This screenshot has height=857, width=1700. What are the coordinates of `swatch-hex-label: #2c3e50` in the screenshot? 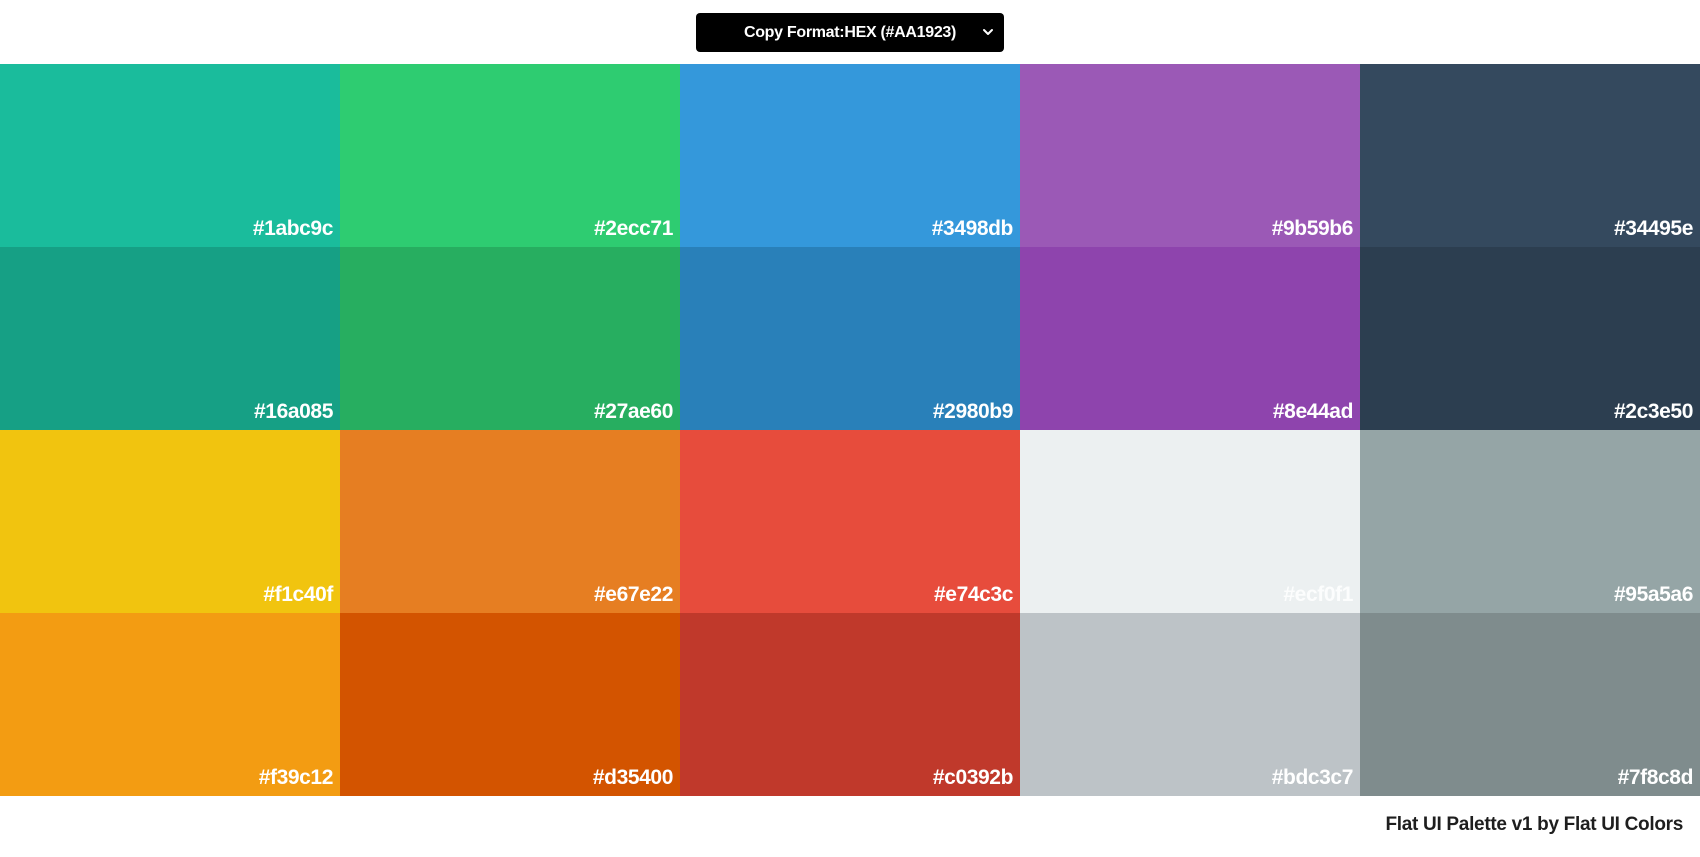 It's located at (1653, 411).